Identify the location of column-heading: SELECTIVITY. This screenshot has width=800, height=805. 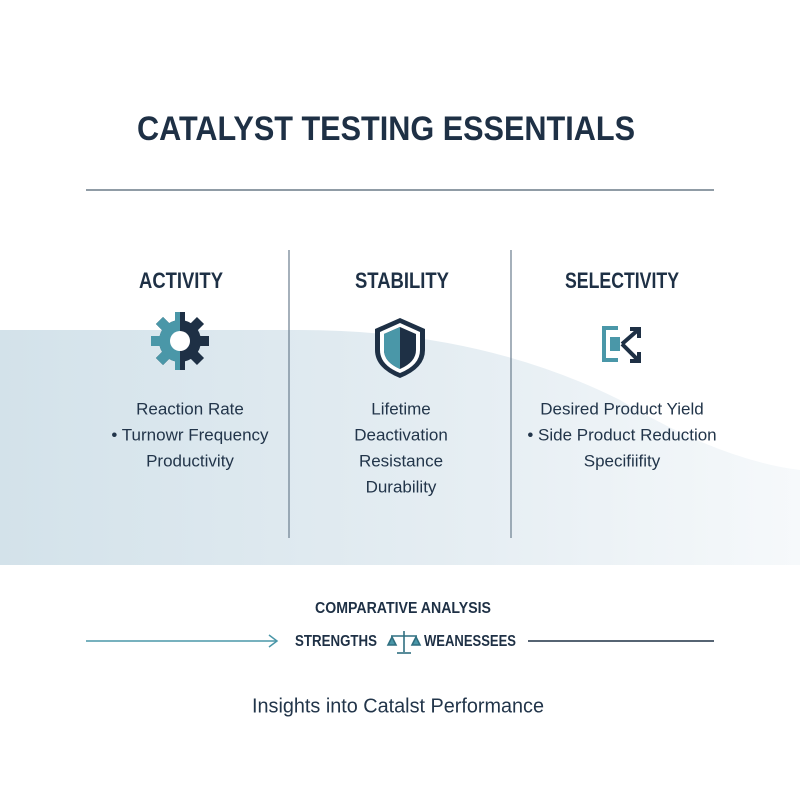
(622, 280).